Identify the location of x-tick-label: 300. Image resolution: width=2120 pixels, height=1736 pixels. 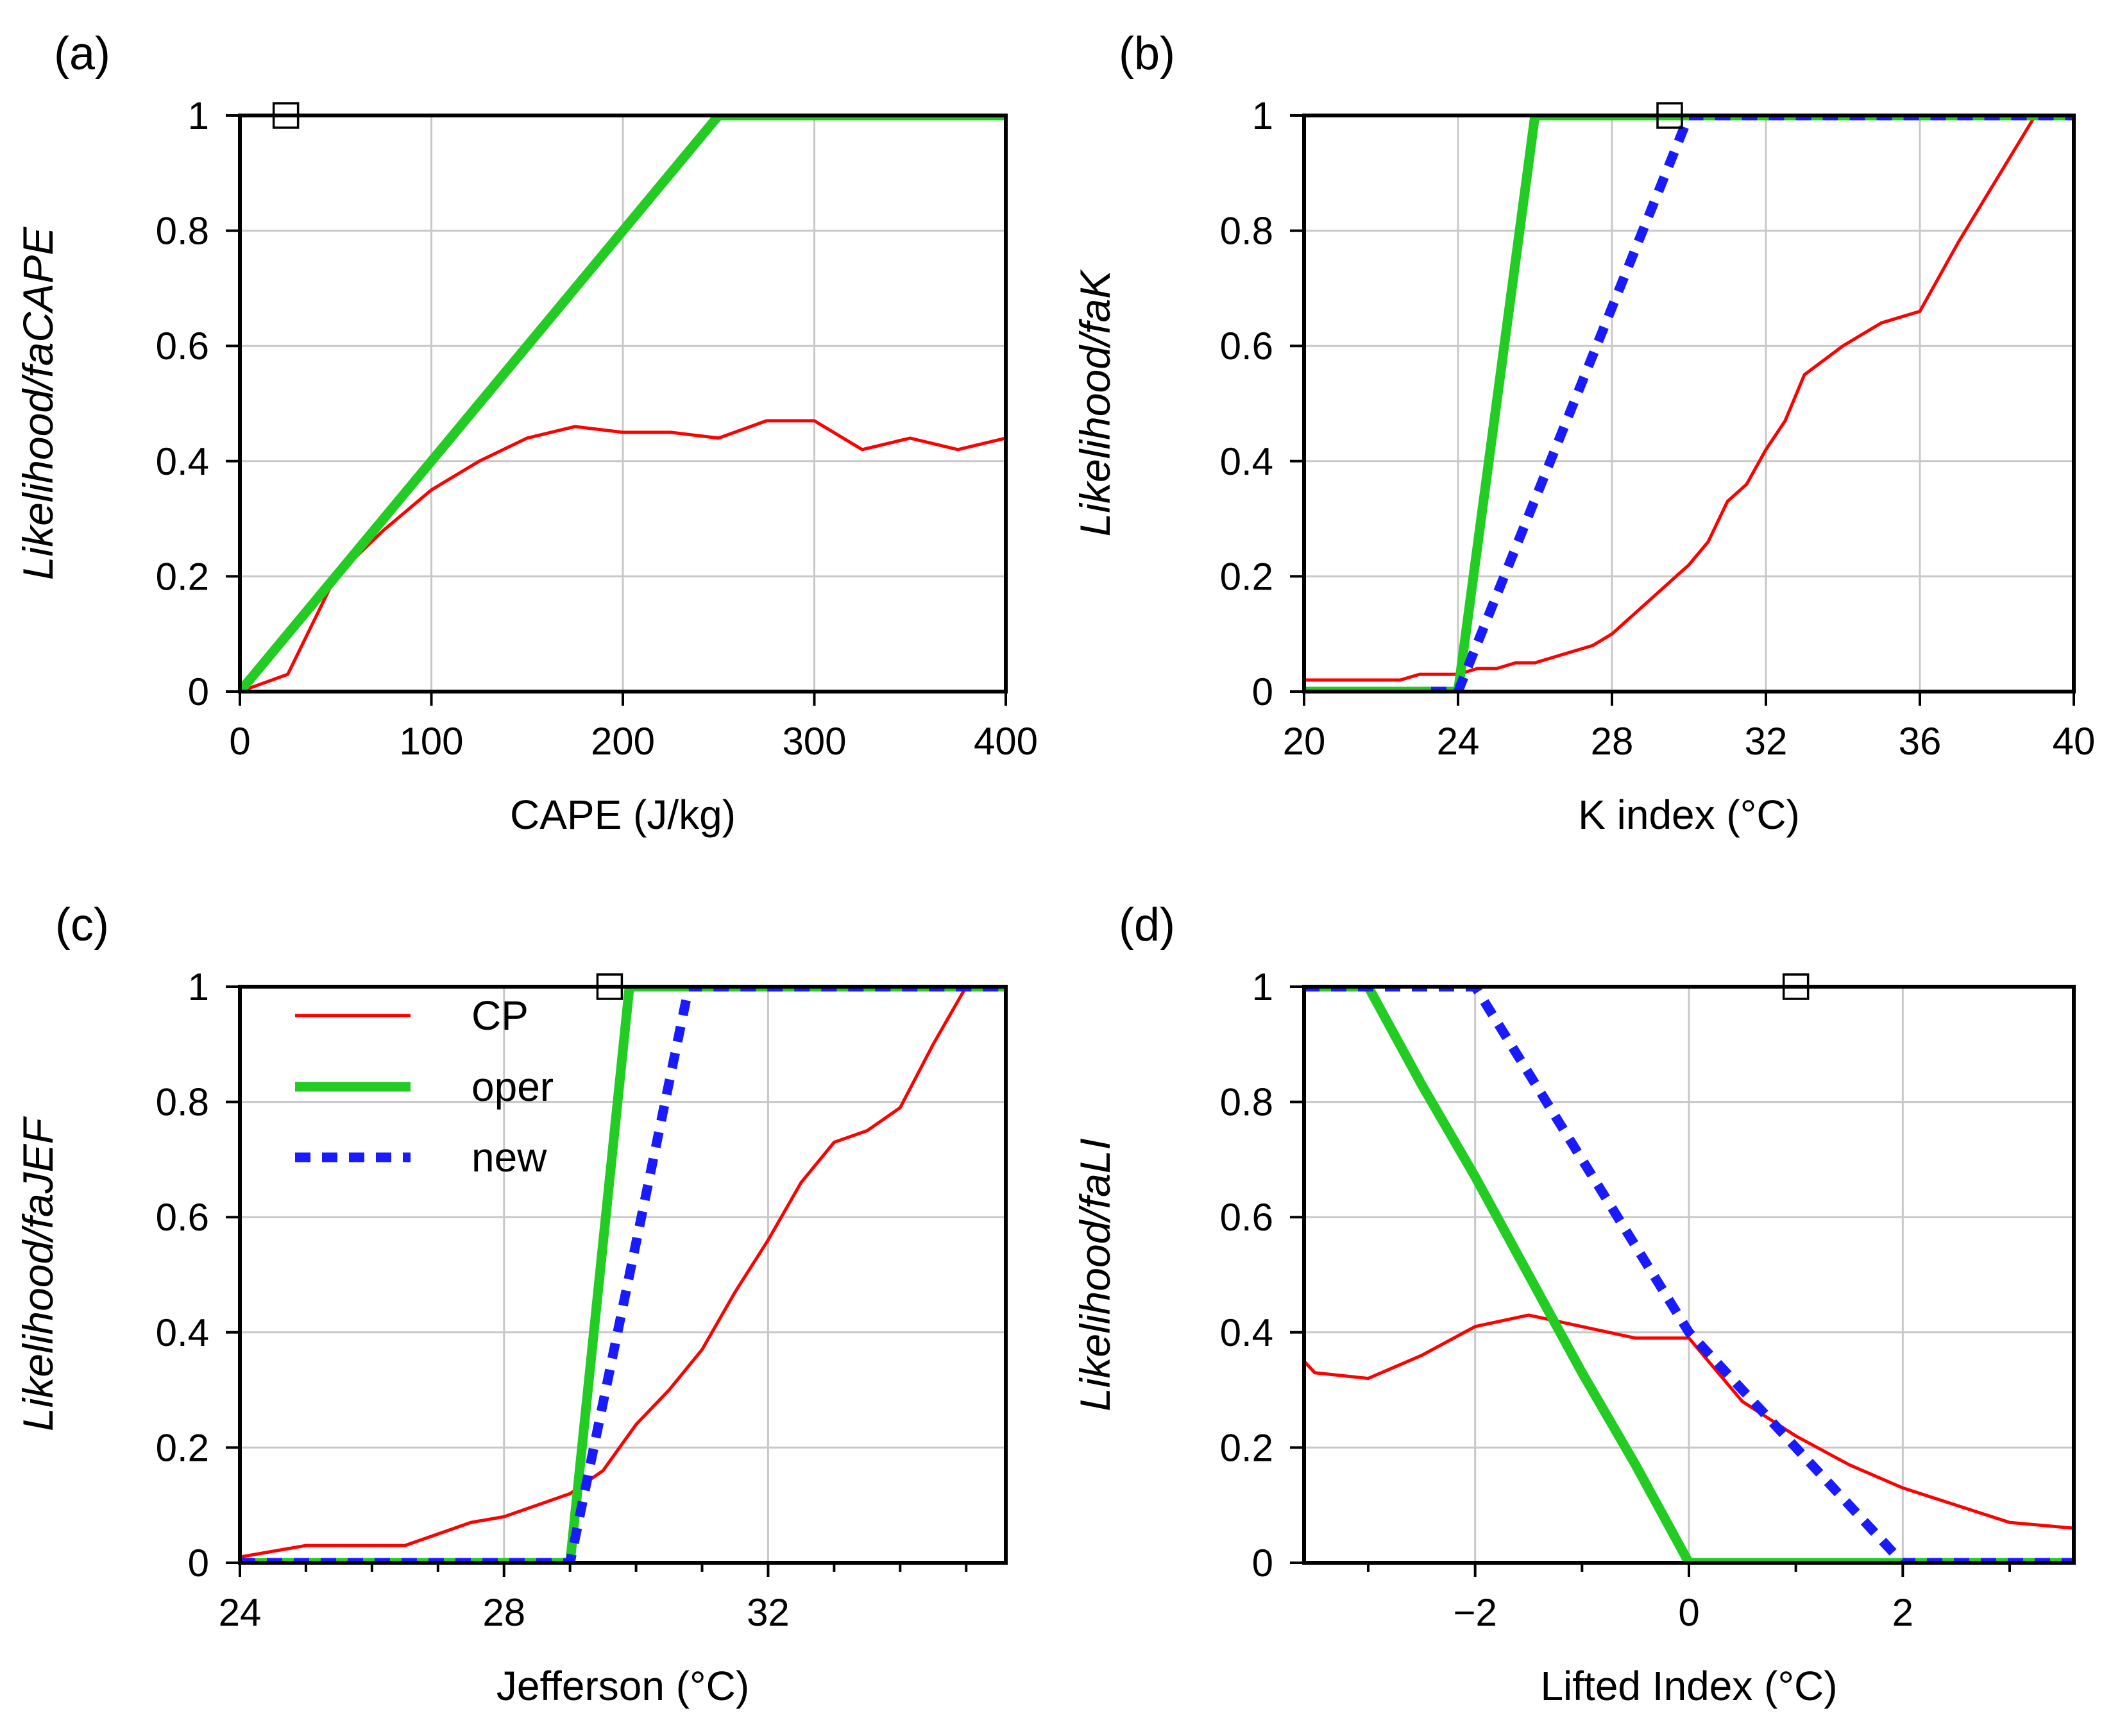
(814, 741).